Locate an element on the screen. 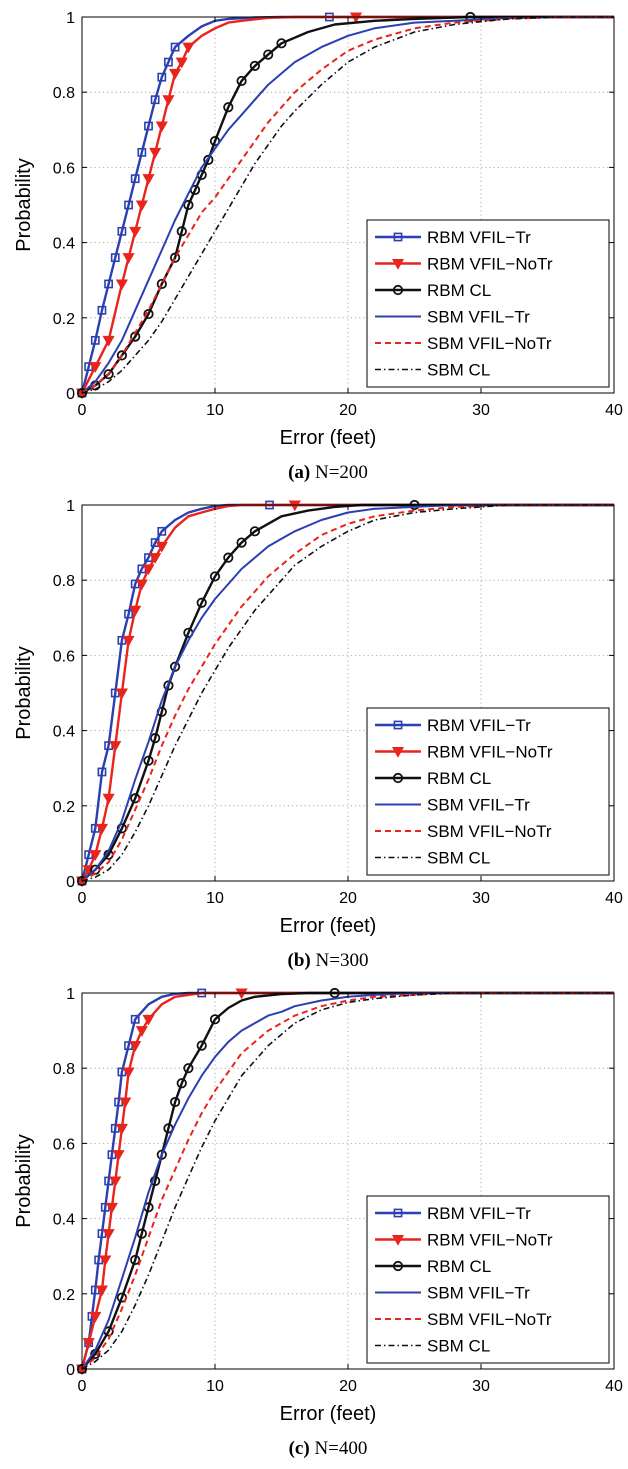 Image resolution: width=628 pixels, height=1469 pixels. caption-text: N=400 is located at coordinates (340, 1448).